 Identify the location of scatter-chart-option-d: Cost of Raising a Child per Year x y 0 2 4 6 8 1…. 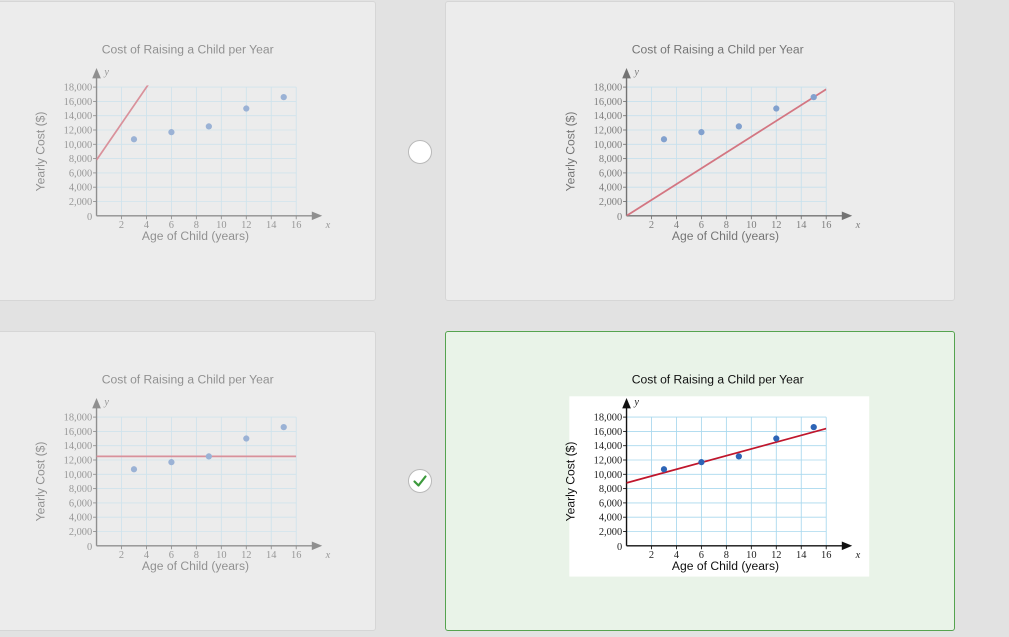
(717, 475).